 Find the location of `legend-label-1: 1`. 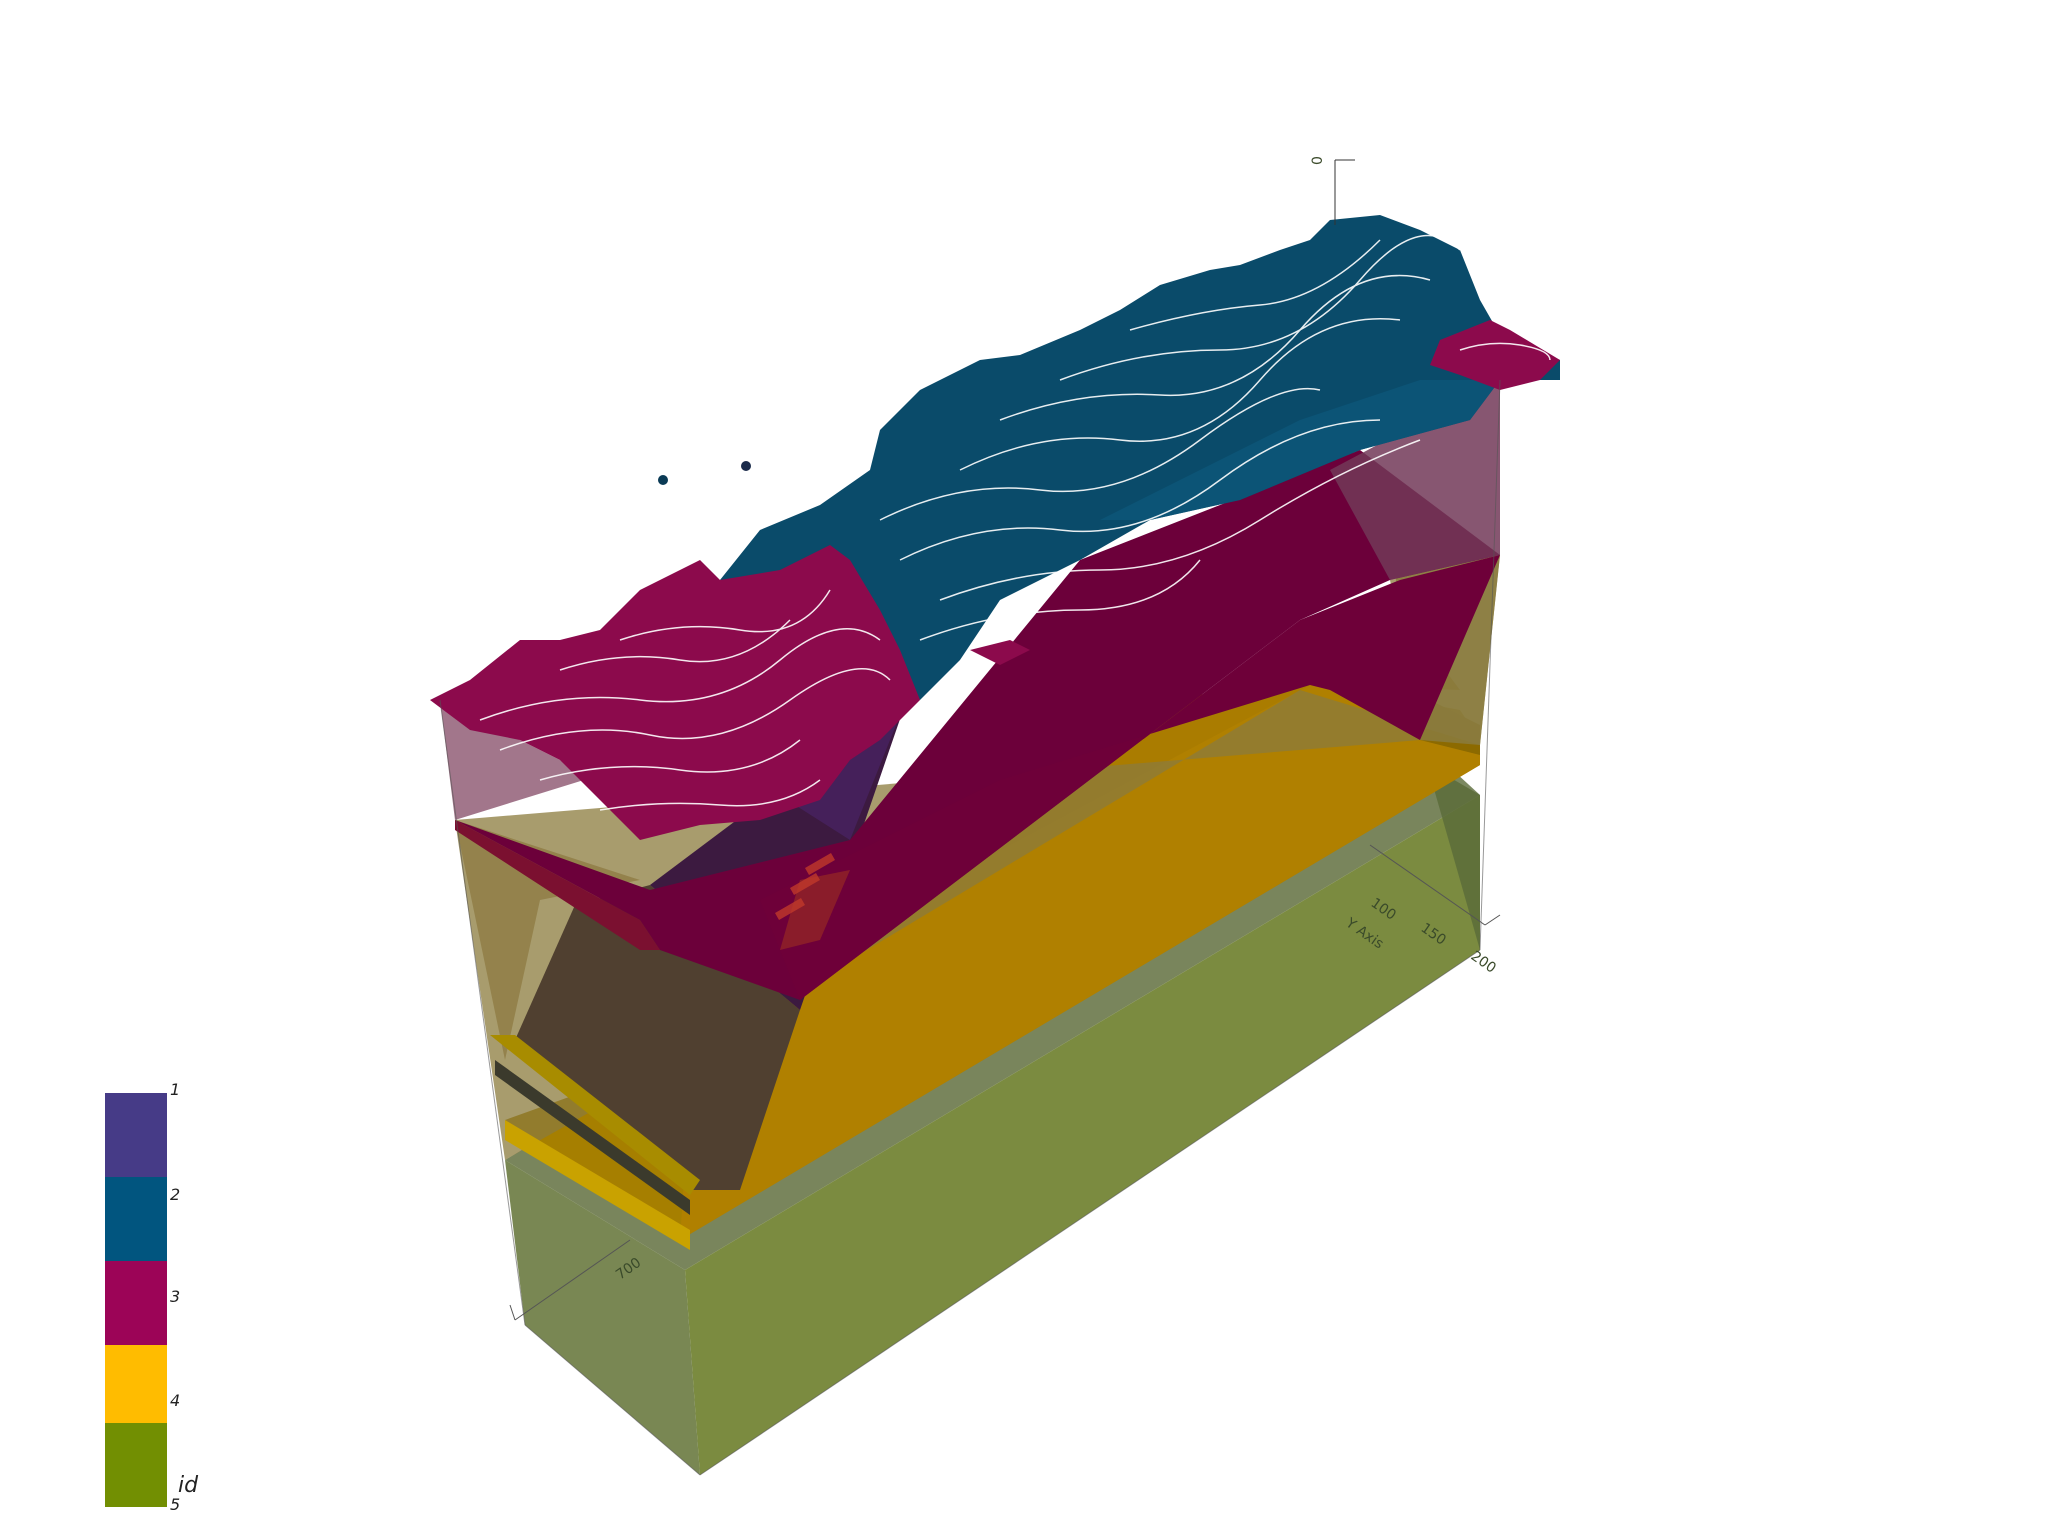

legend-label-1: 1 is located at coordinates (175, 1089).